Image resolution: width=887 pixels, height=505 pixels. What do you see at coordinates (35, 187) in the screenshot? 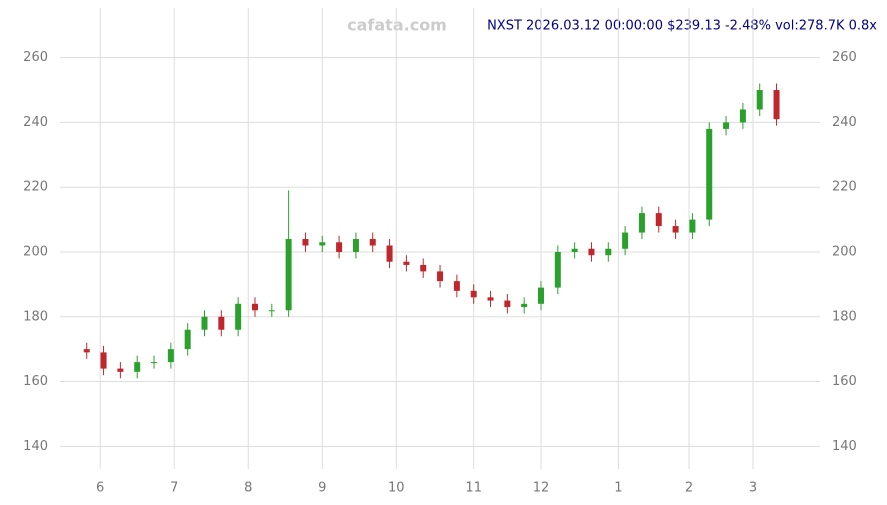
I see `y-tick-label: 220` at bounding box center [35, 187].